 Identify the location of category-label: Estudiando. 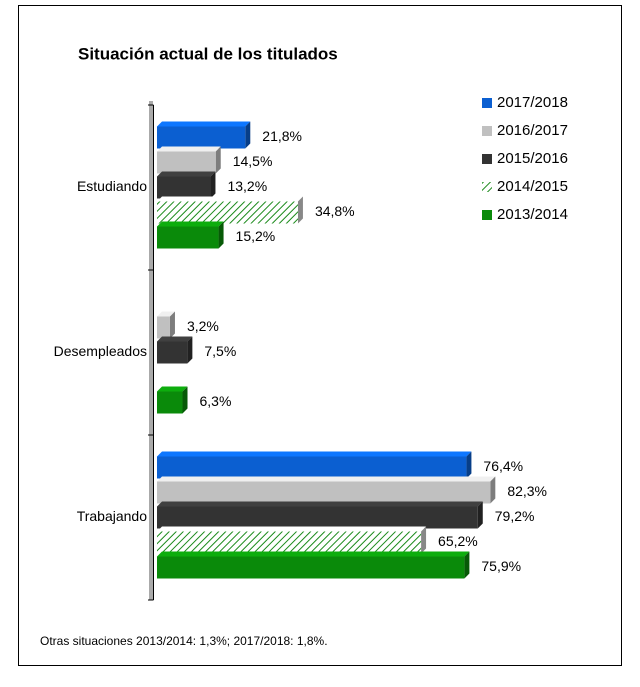
(112, 186).